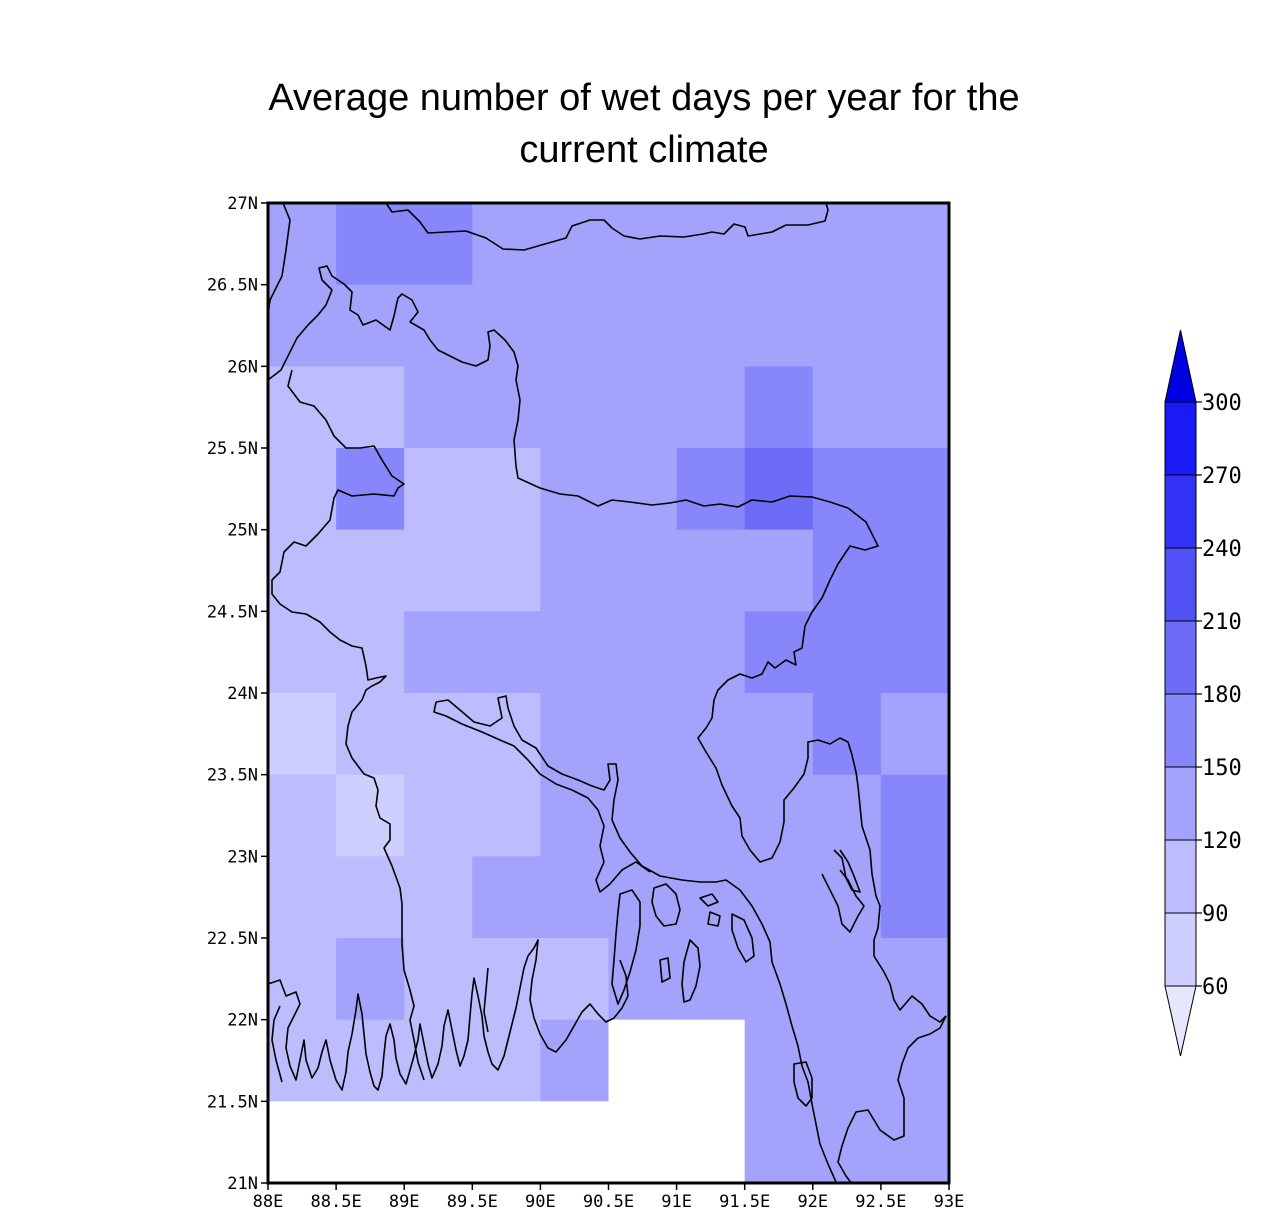  What do you see at coordinates (880, 1202) in the screenshot?
I see `x-tick-label: 92.5E` at bounding box center [880, 1202].